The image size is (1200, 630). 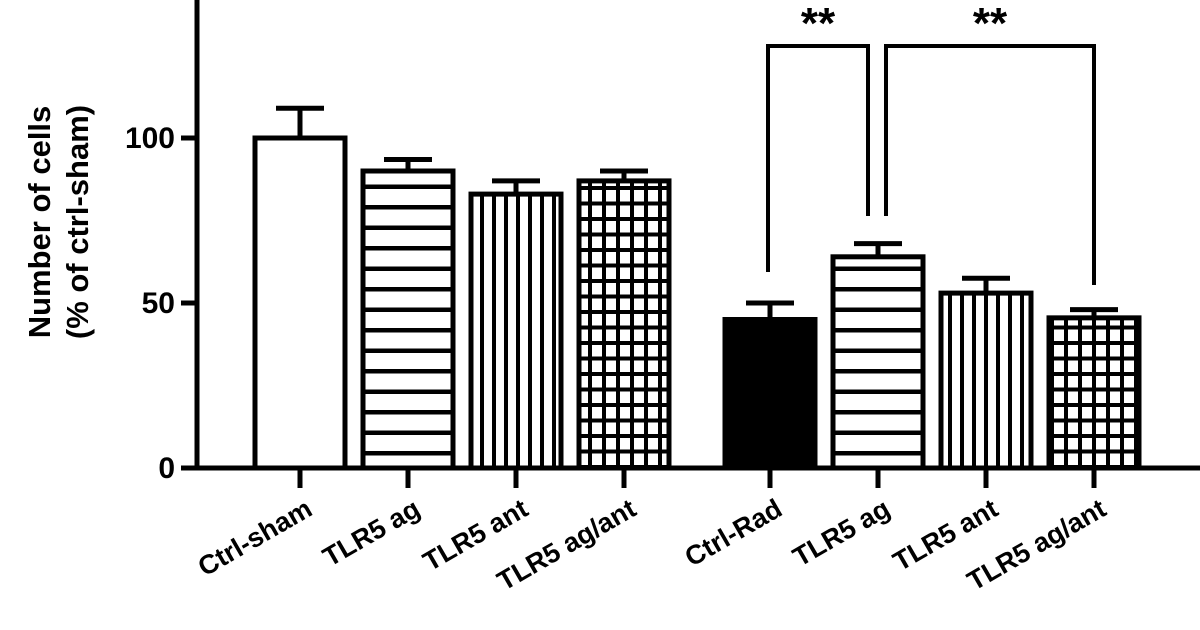 What do you see at coordinates (77, 222) in the screenshot?
I see `y-axis-label-line-2: (% of ctrl-sham)` at bounding box center [77, 222].